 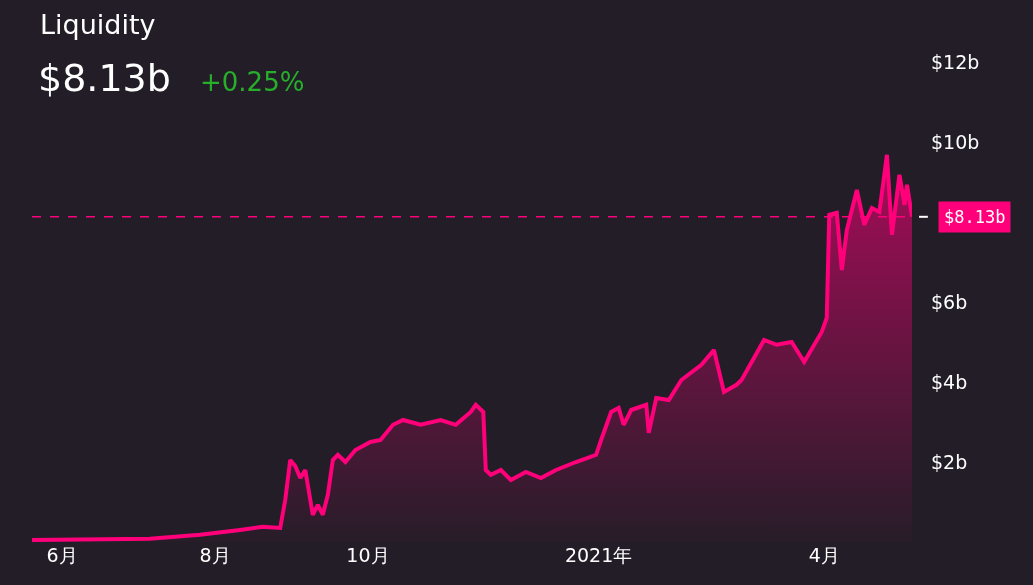 What do you see at coordinates (598, 555) in the screenshot?
I see `x-tick-label: 2021年` at bounding box center [598, 555].